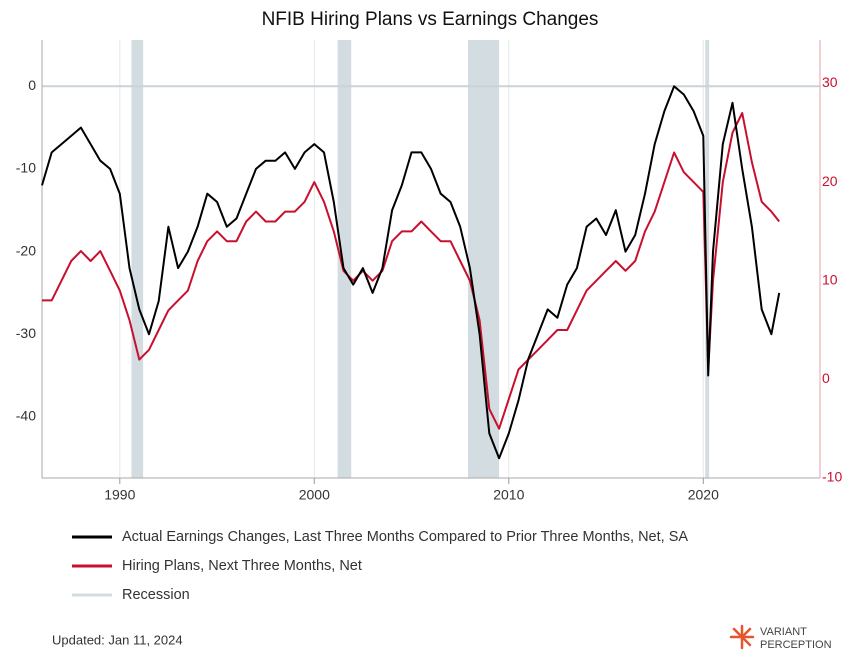  Describe the element at coordinates (830, 181) in the screenshot. I see `y2-tick-label: 20` at that location.